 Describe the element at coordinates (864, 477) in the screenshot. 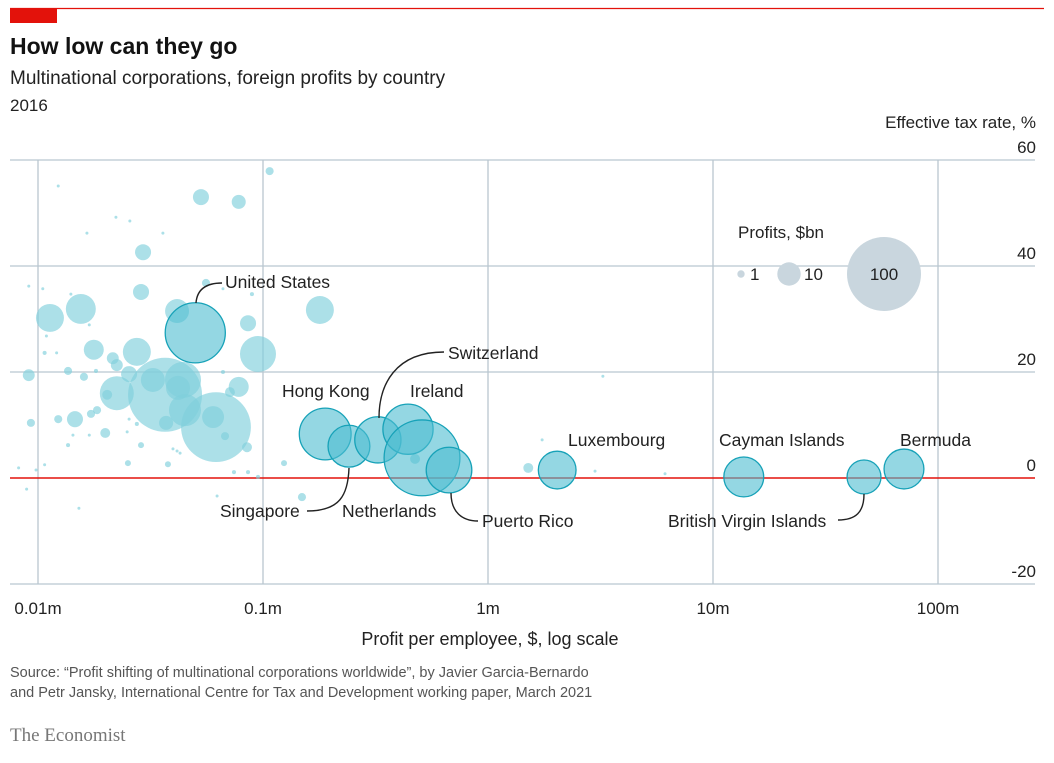

I see `bubble-british-virgin-islands` at that location.